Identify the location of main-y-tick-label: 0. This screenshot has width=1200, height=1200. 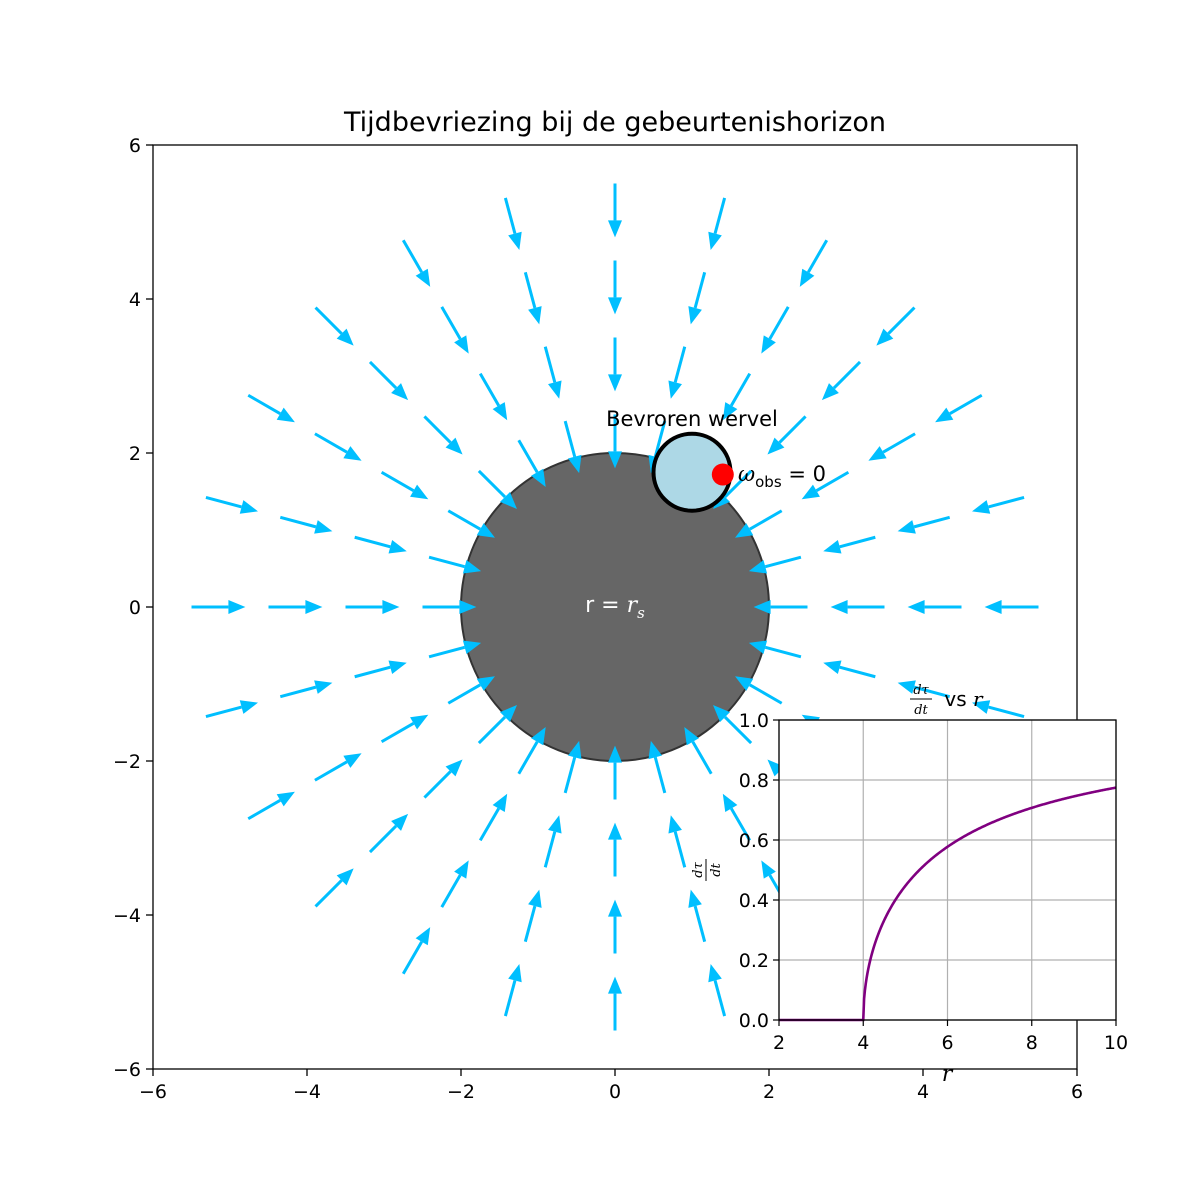
(135, 608).